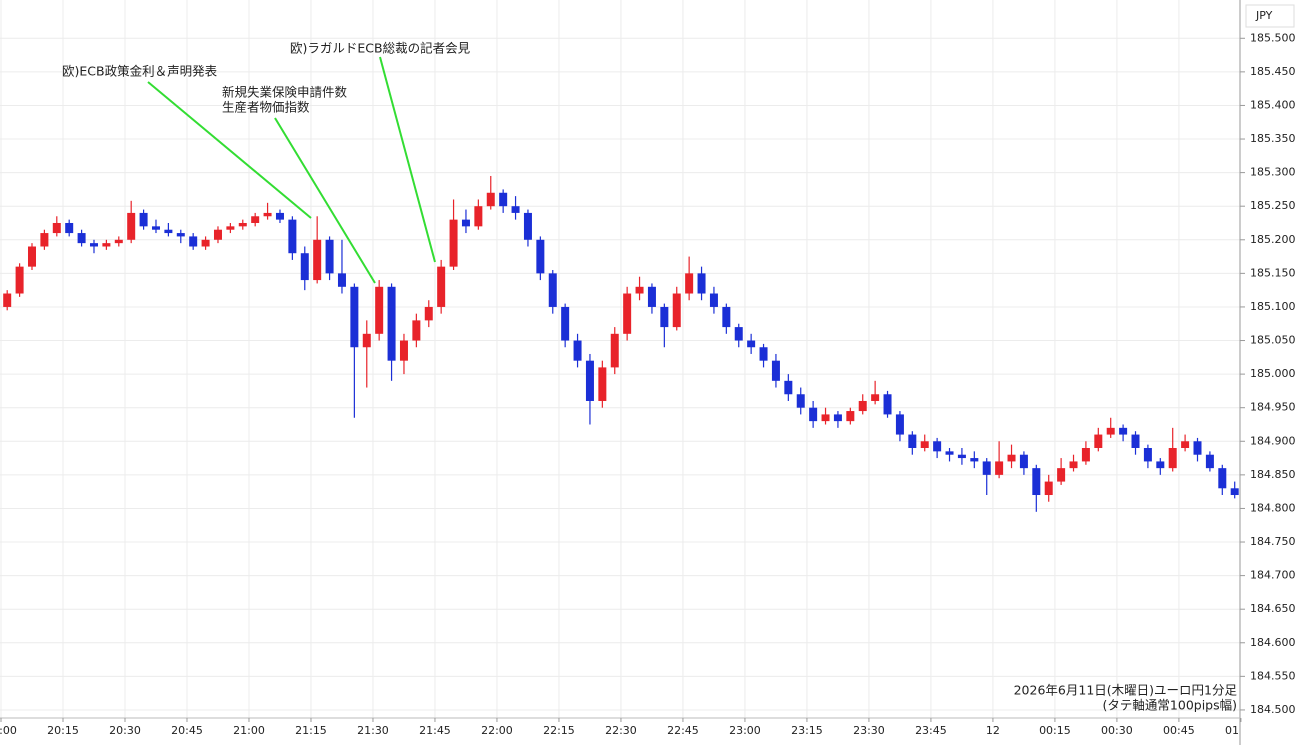 The image size is (1300, 749). I want to click on y-tick-label: 185.450, so click(1273, 71).